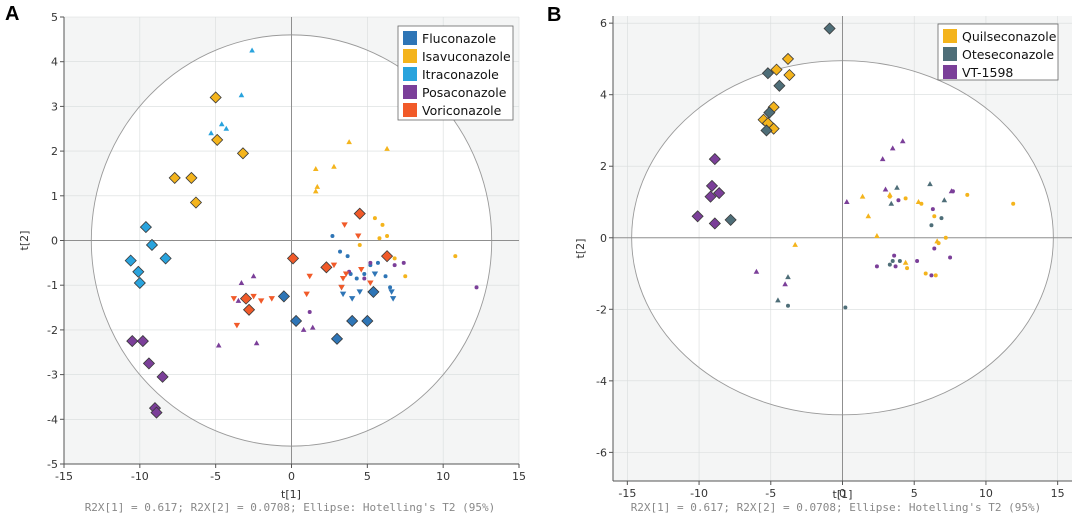 The width and height of the screenshot is (1072, 518). Describe the element at coordinates (291, 476) in the screenshot. I see `x-tick-label: 0` at that location.